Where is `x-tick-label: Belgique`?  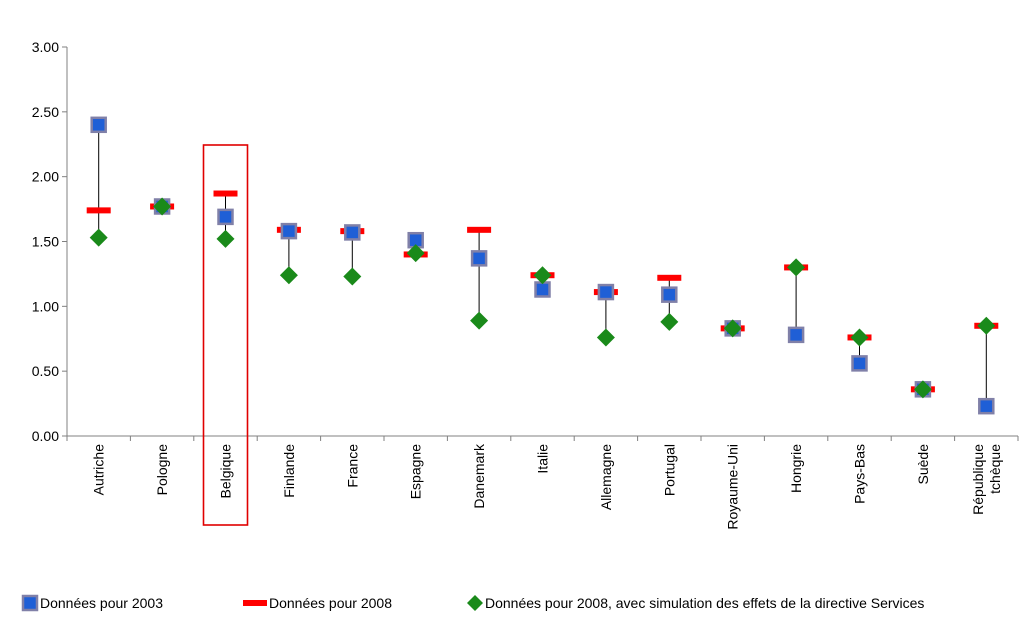 x-tick-label: Belgique is located at coordinates (226, 471).